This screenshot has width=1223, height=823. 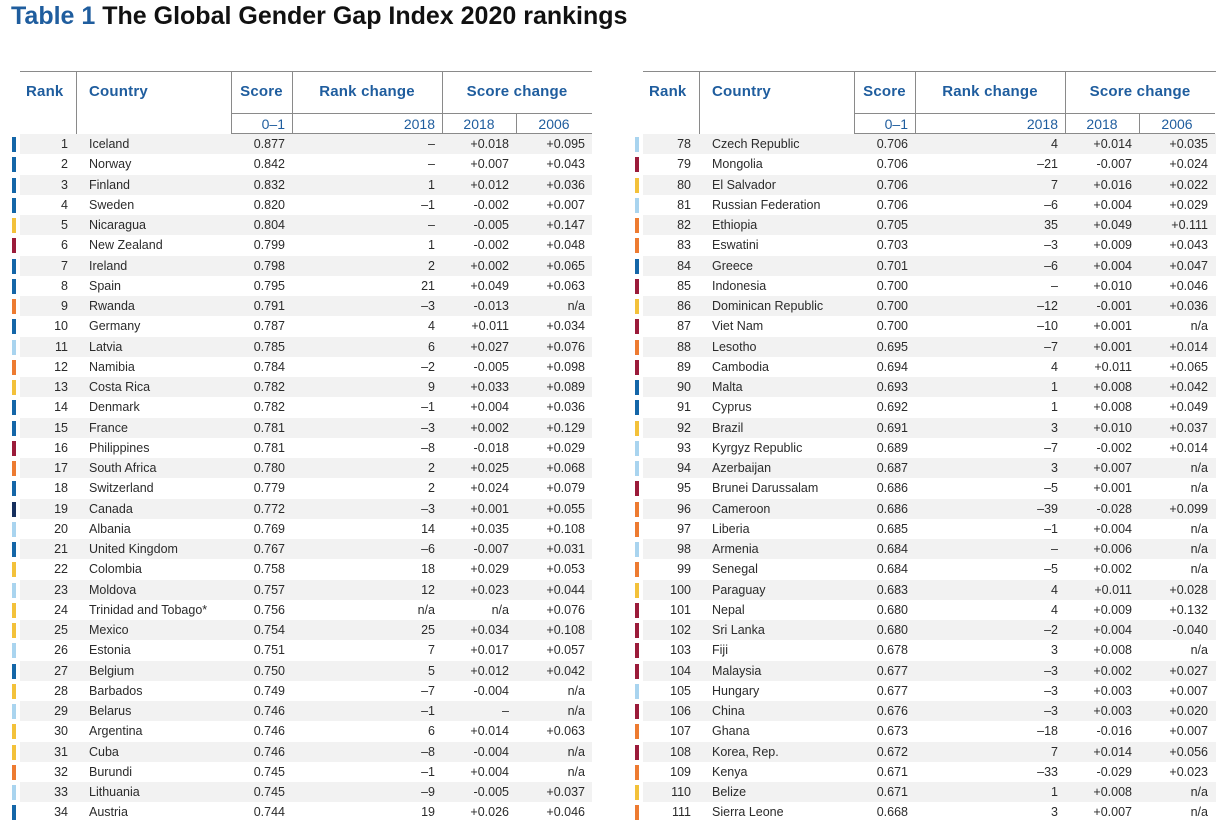 What do you see at coordinates (64, 306) in the screenshot?
I see `rank-cell: 9` at bounding box center [64, 306].